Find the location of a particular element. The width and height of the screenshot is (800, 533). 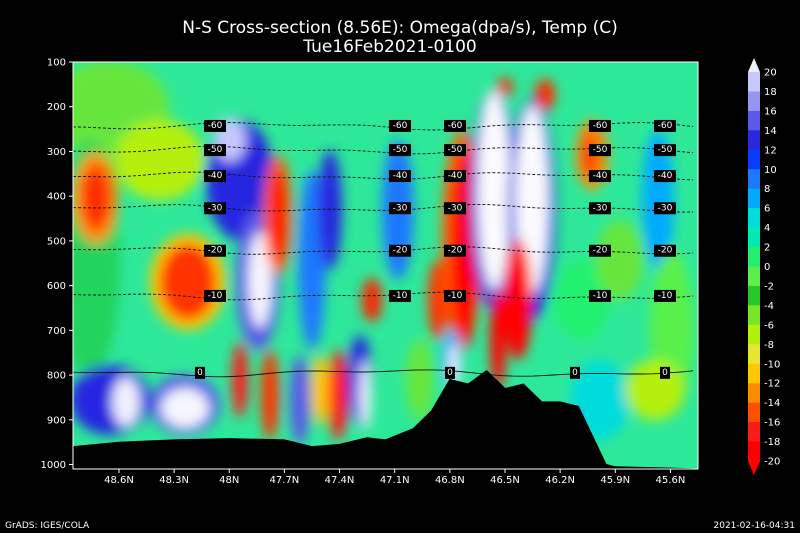

y-tick-label: 200 is located at coordinates (56, 107).